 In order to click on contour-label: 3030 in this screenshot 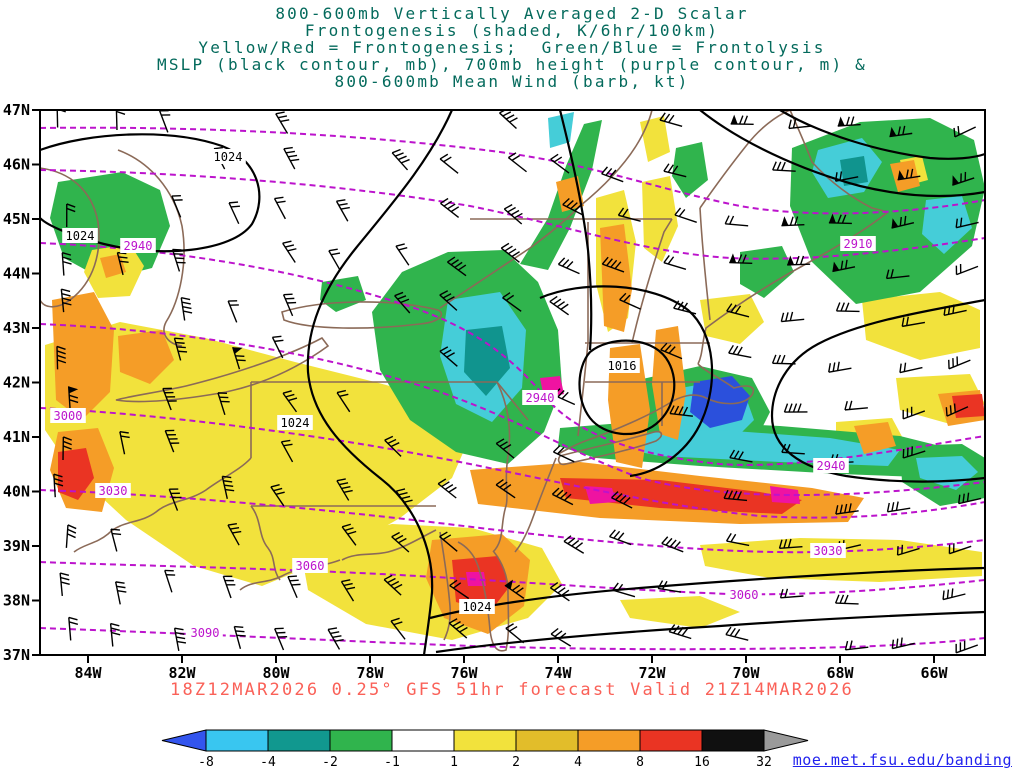, I will do `click(828, 551)`.